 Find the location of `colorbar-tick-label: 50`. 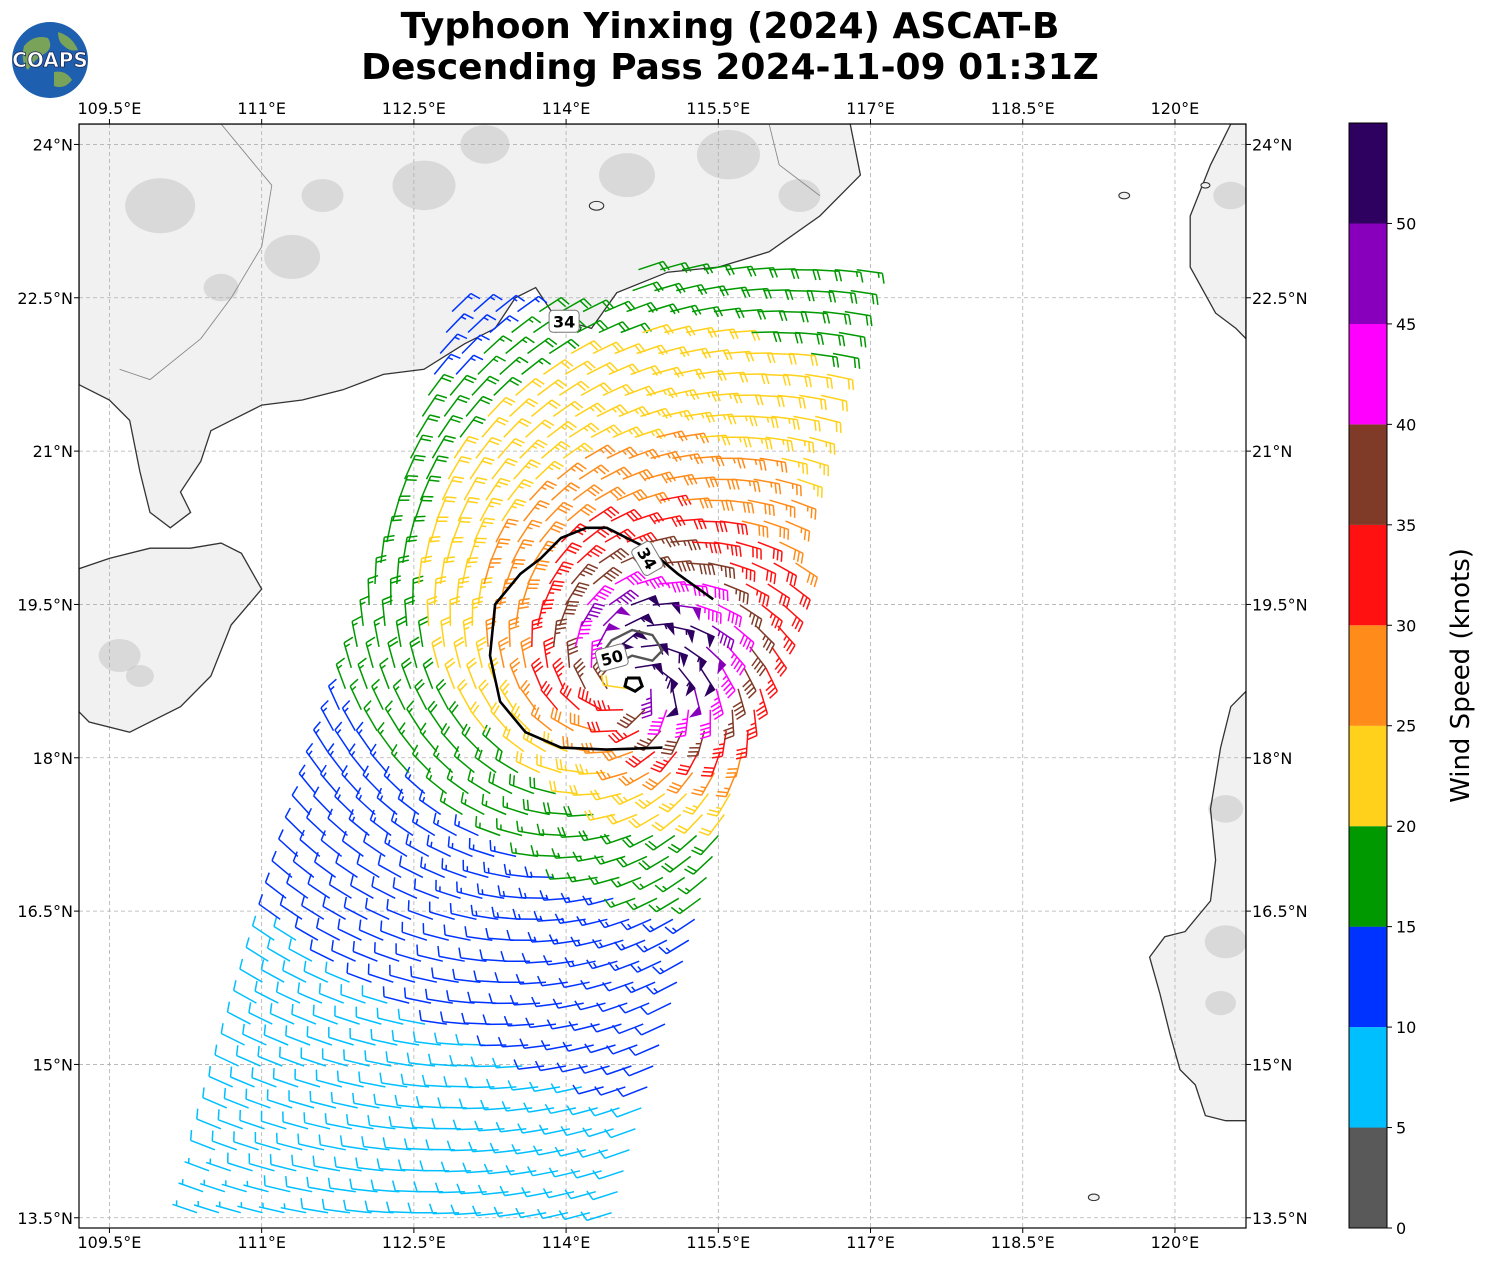

colorbar-tick-label: 50 is located at coordinates (1406, 223).